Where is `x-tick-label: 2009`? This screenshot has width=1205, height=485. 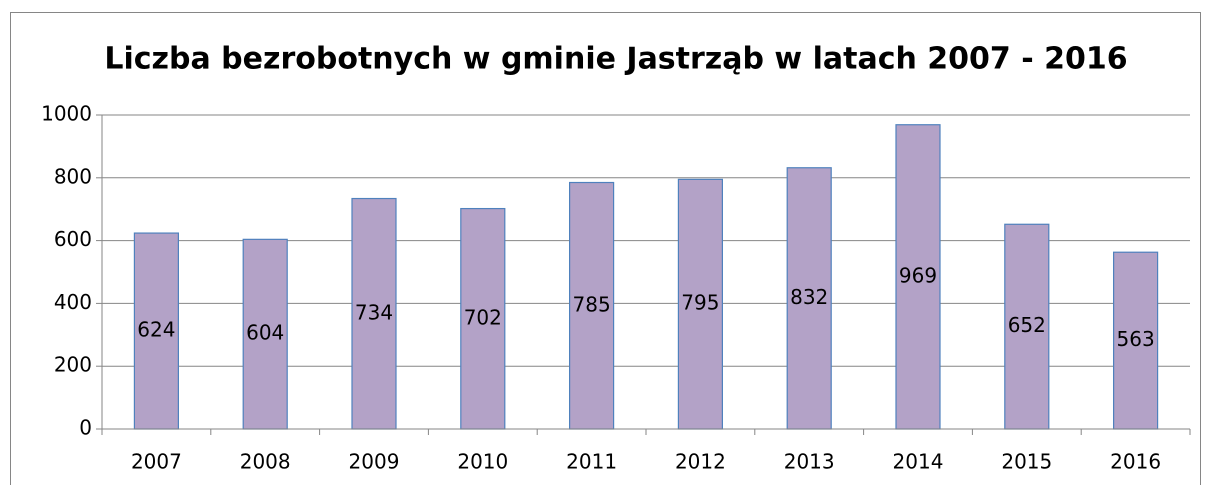 x-tick-label: 2009 is located at coordinates (374, 462).